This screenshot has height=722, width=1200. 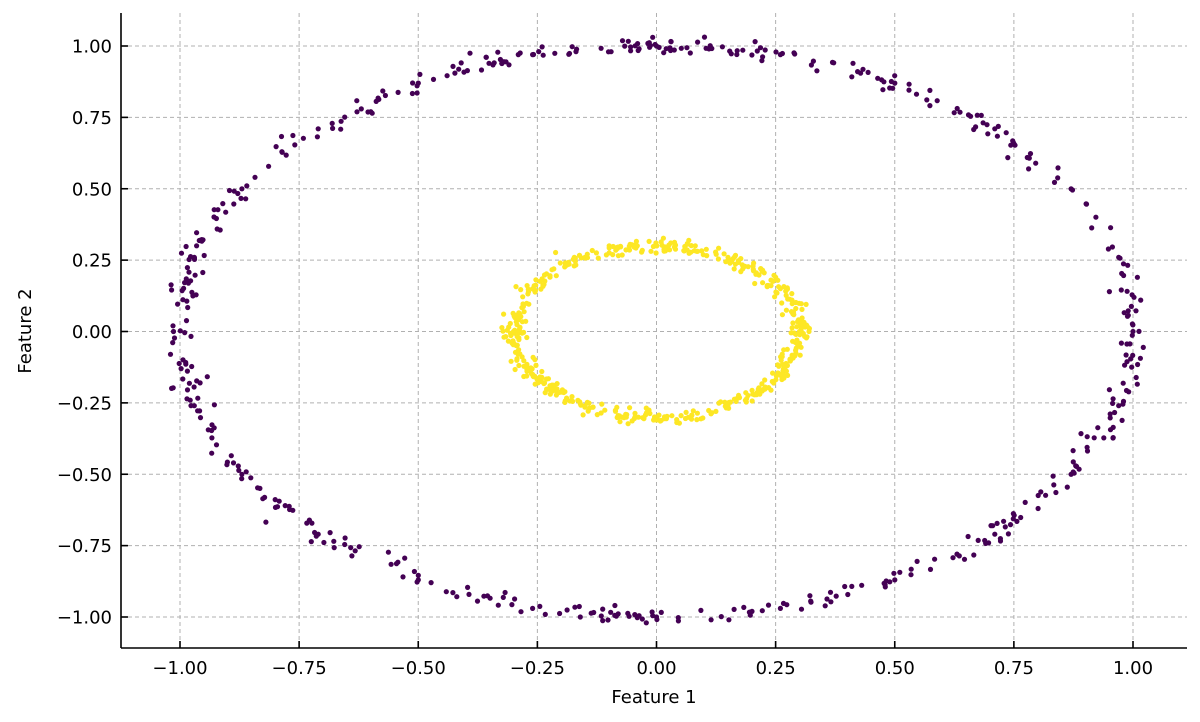 I want to click on x-axis-label: Feature 1, so click(x=653, y=697).